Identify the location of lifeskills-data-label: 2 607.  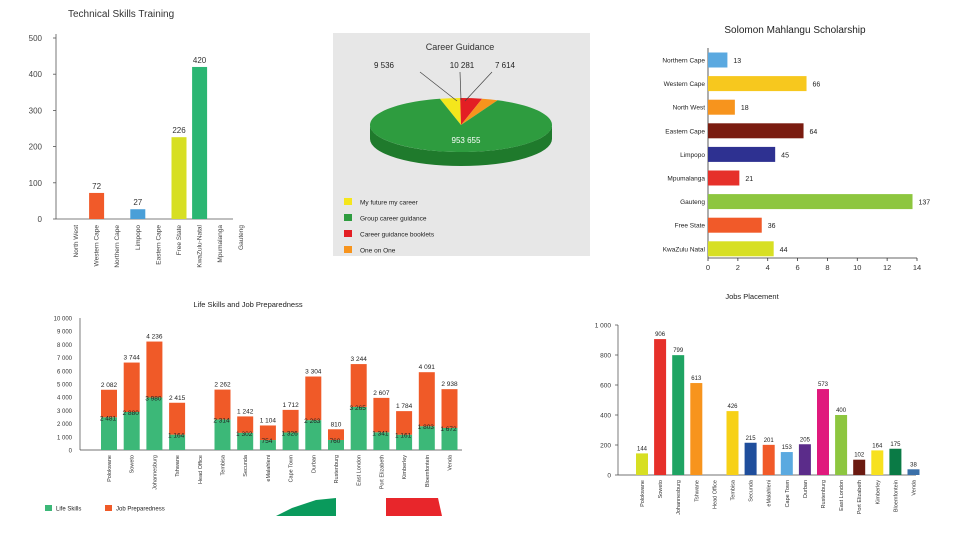
(381, 393).